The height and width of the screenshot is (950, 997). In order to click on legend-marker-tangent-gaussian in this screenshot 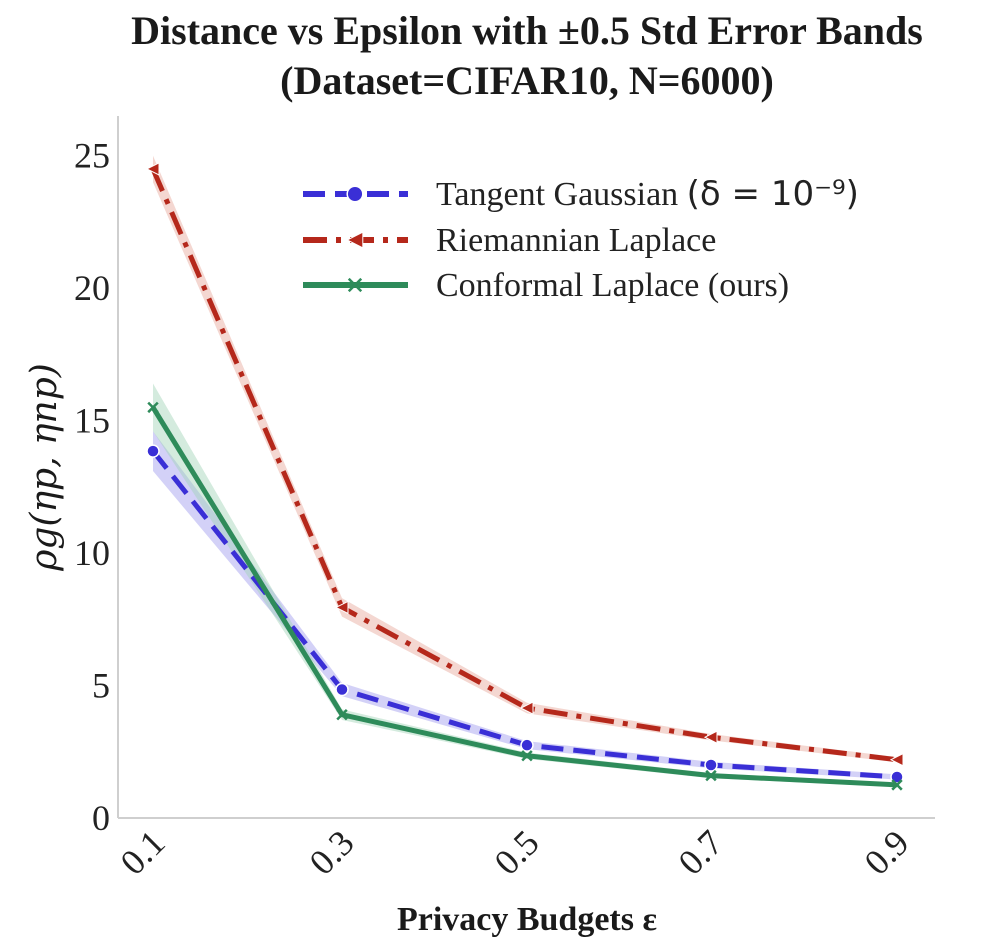, I will do `click(355, 194)`.